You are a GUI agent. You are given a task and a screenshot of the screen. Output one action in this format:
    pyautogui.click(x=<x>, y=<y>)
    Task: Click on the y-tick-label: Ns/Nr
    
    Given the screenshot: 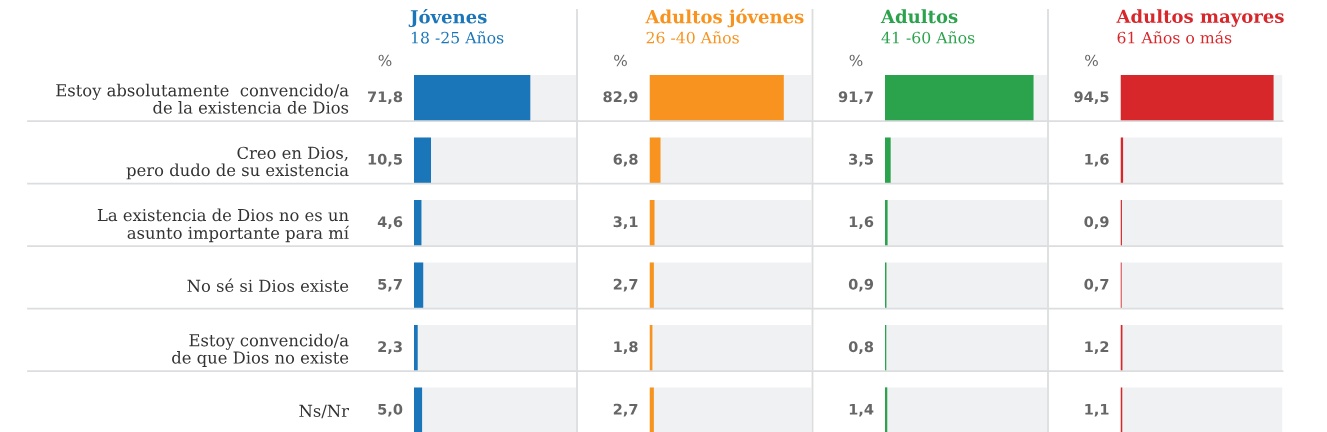 What is the action you would take?
    pyautogui.click(x=324, y=411)
    